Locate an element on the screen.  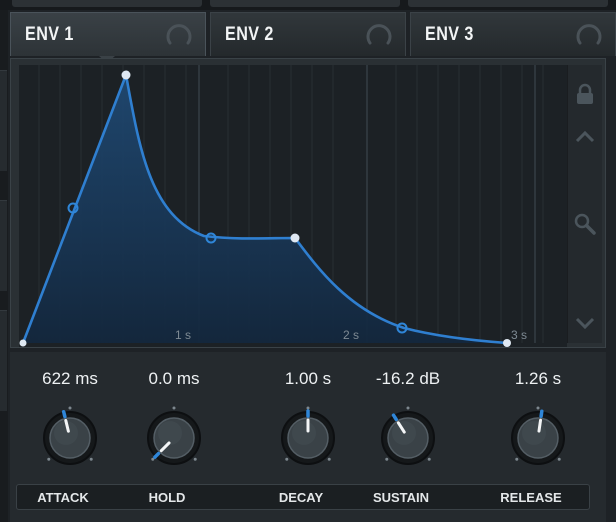
hold-label: HOLD is located at coordinates (167, 497).